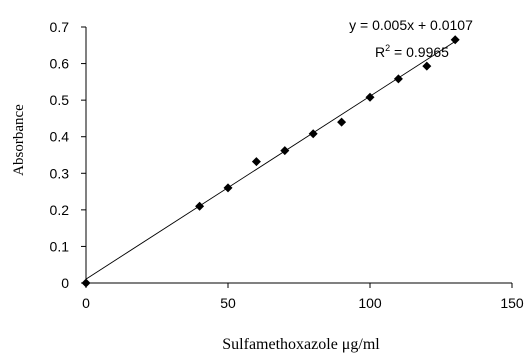 The image size is (528, 355). Describe the element at coordinates (412, 51) in the screenshot. I see `r-squared-label: R2 = 0.9965` at that location.